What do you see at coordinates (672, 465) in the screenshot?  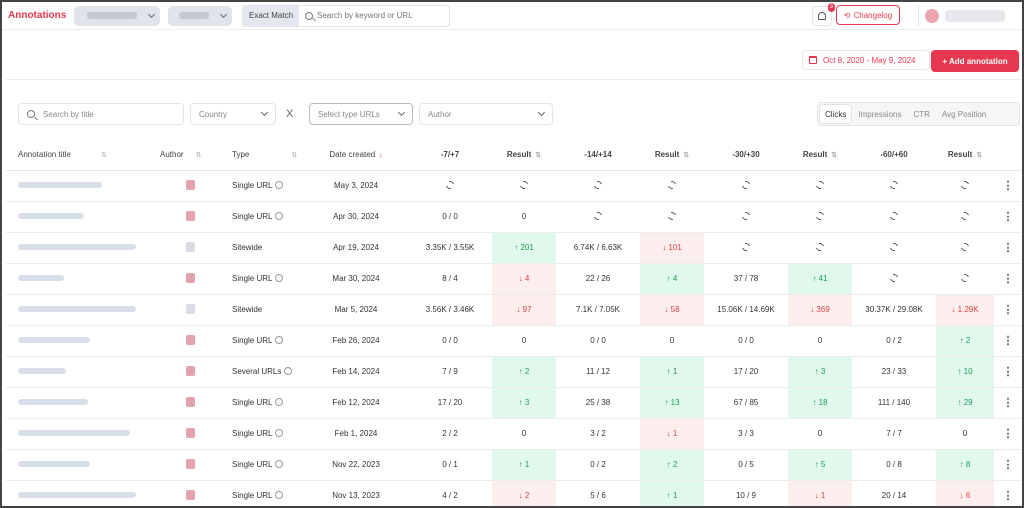 I see `result-cell: ↑ 2` at bounding box center [672, 465].